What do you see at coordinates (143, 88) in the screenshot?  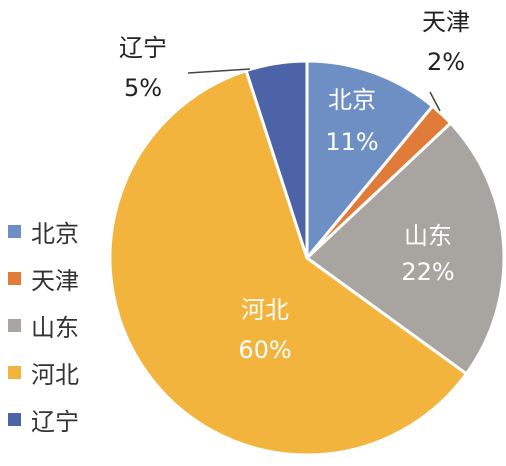 I see `slice-value-liaoning: 5%` at bounding box center [143, 88].